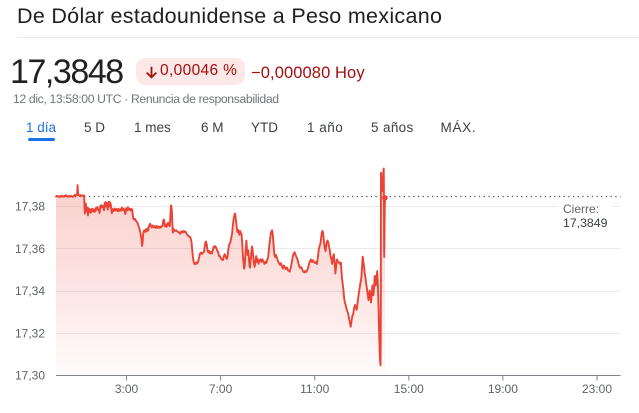  Describe the element at coordinates (30, 249) in the screenshot. I see `svg-text: 17,36` at that location.